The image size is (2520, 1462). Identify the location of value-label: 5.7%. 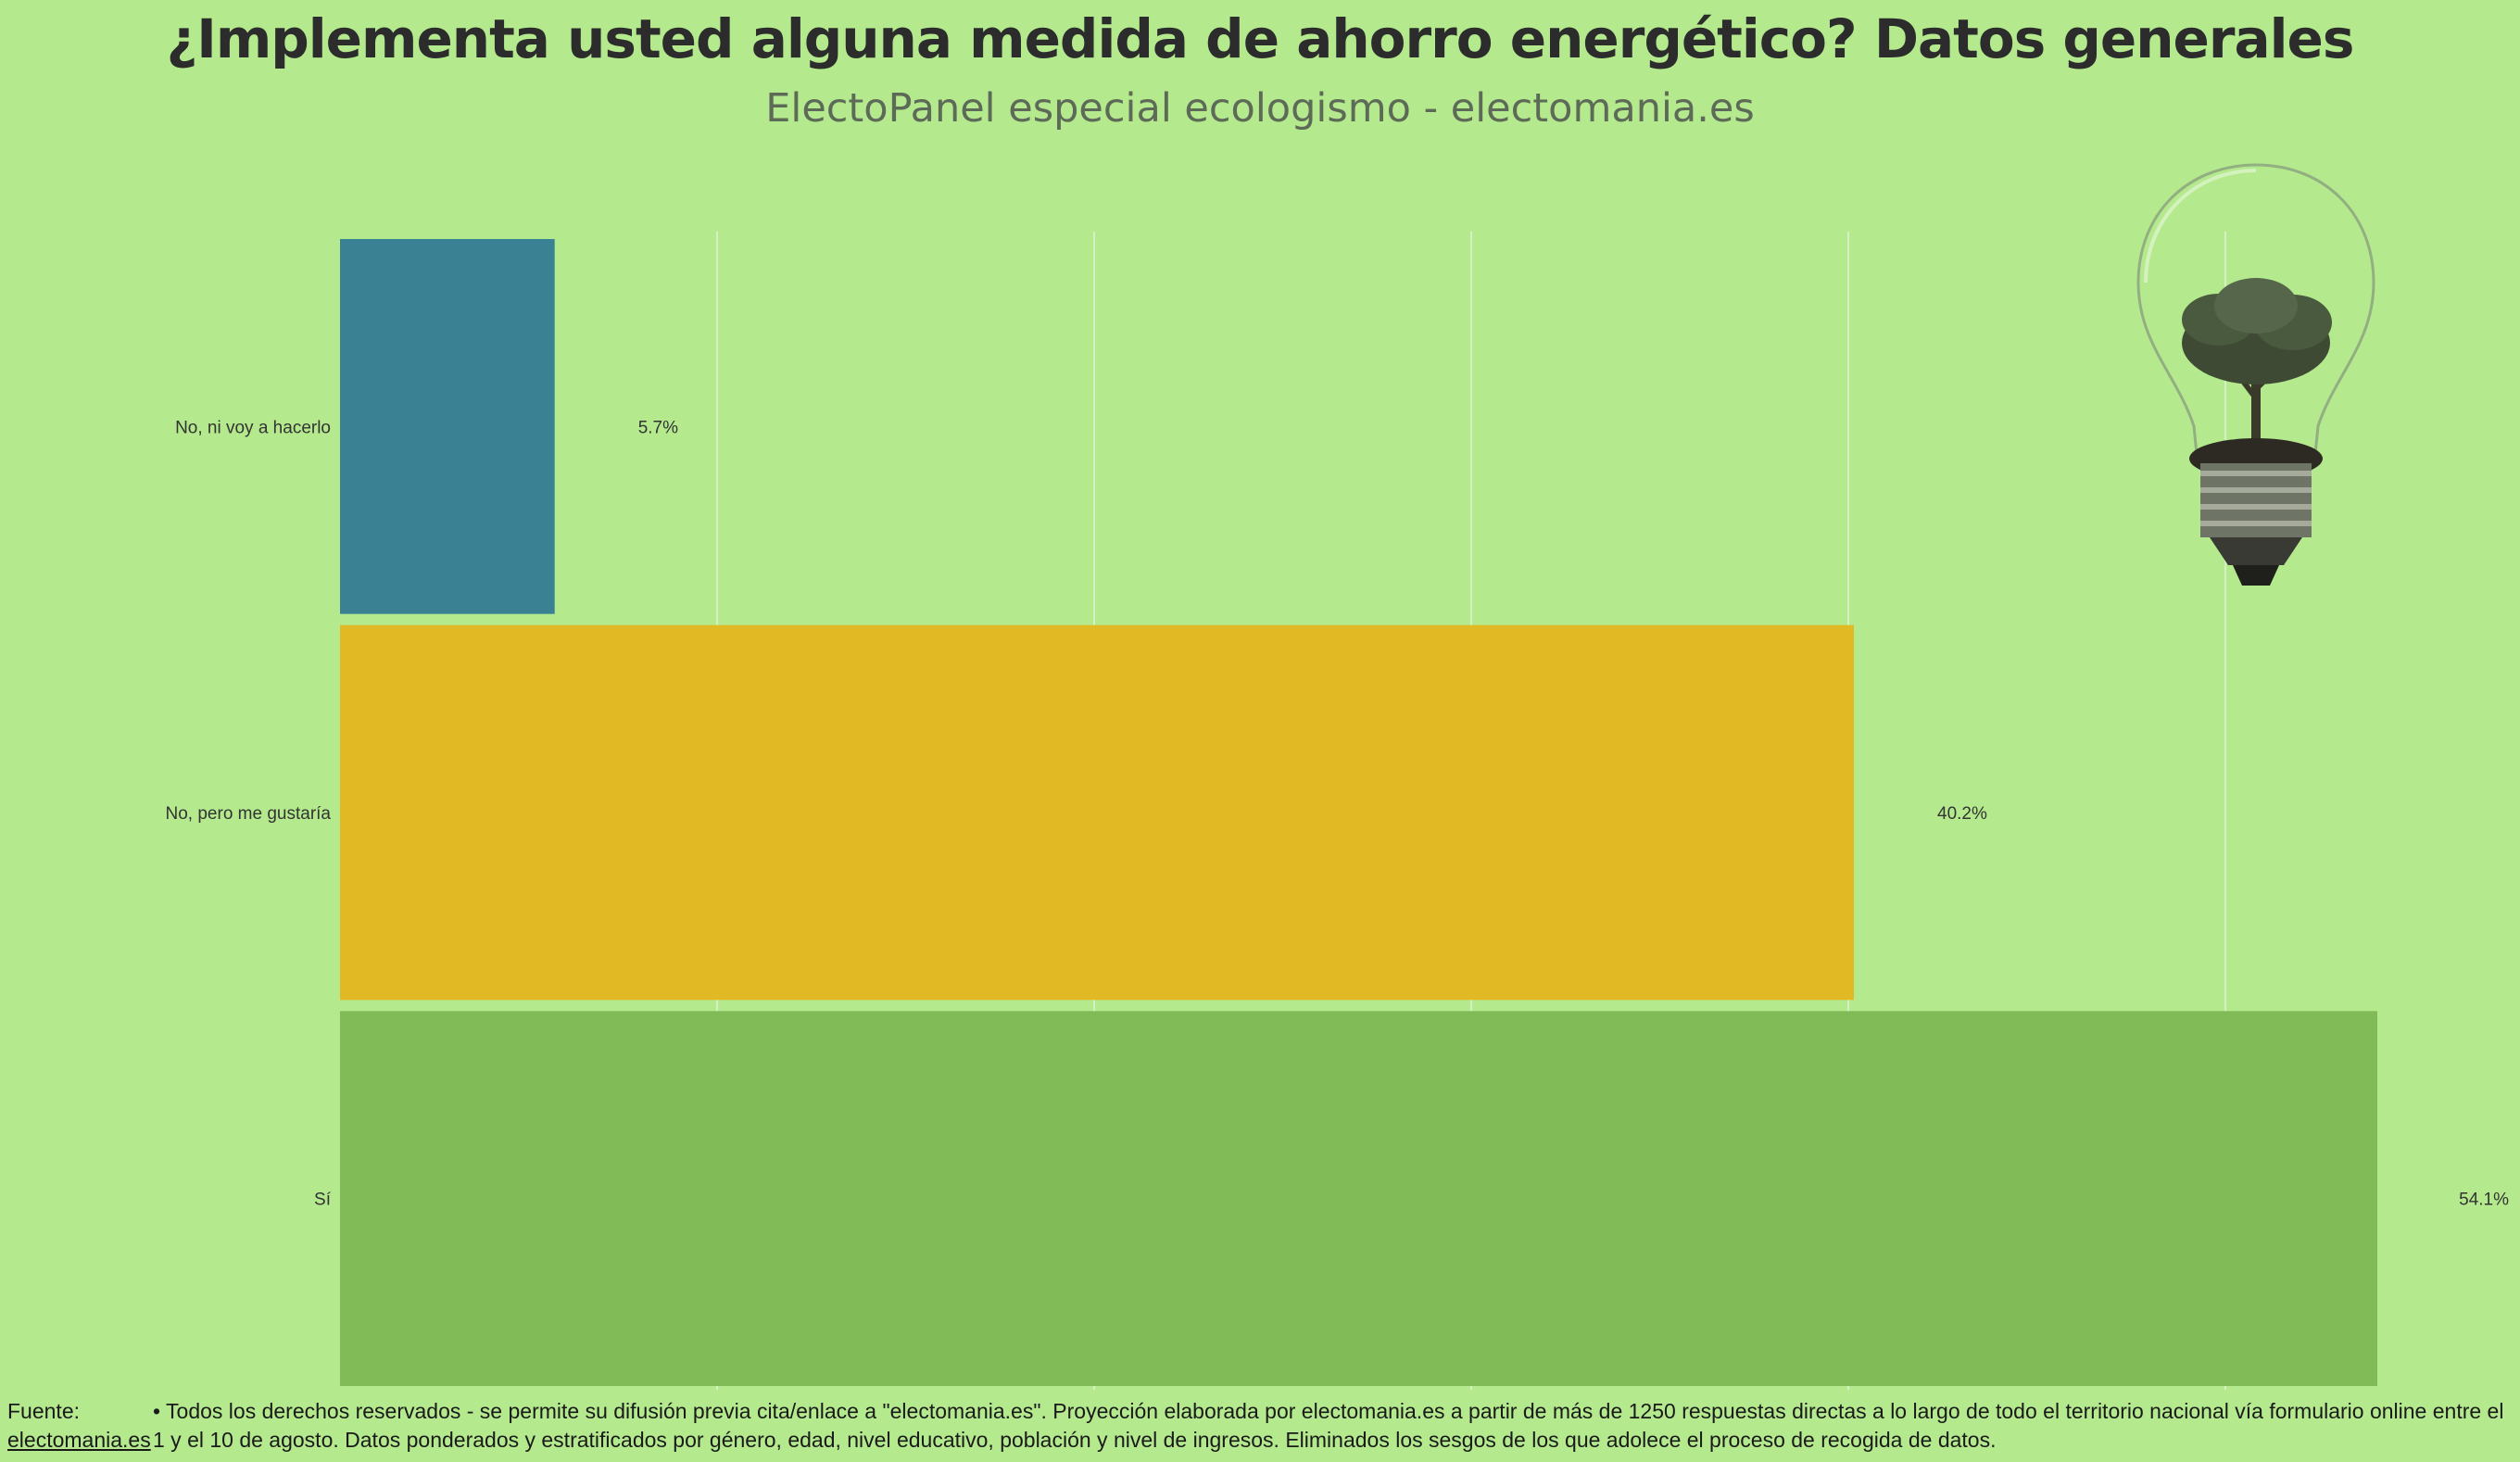
(658, 427).